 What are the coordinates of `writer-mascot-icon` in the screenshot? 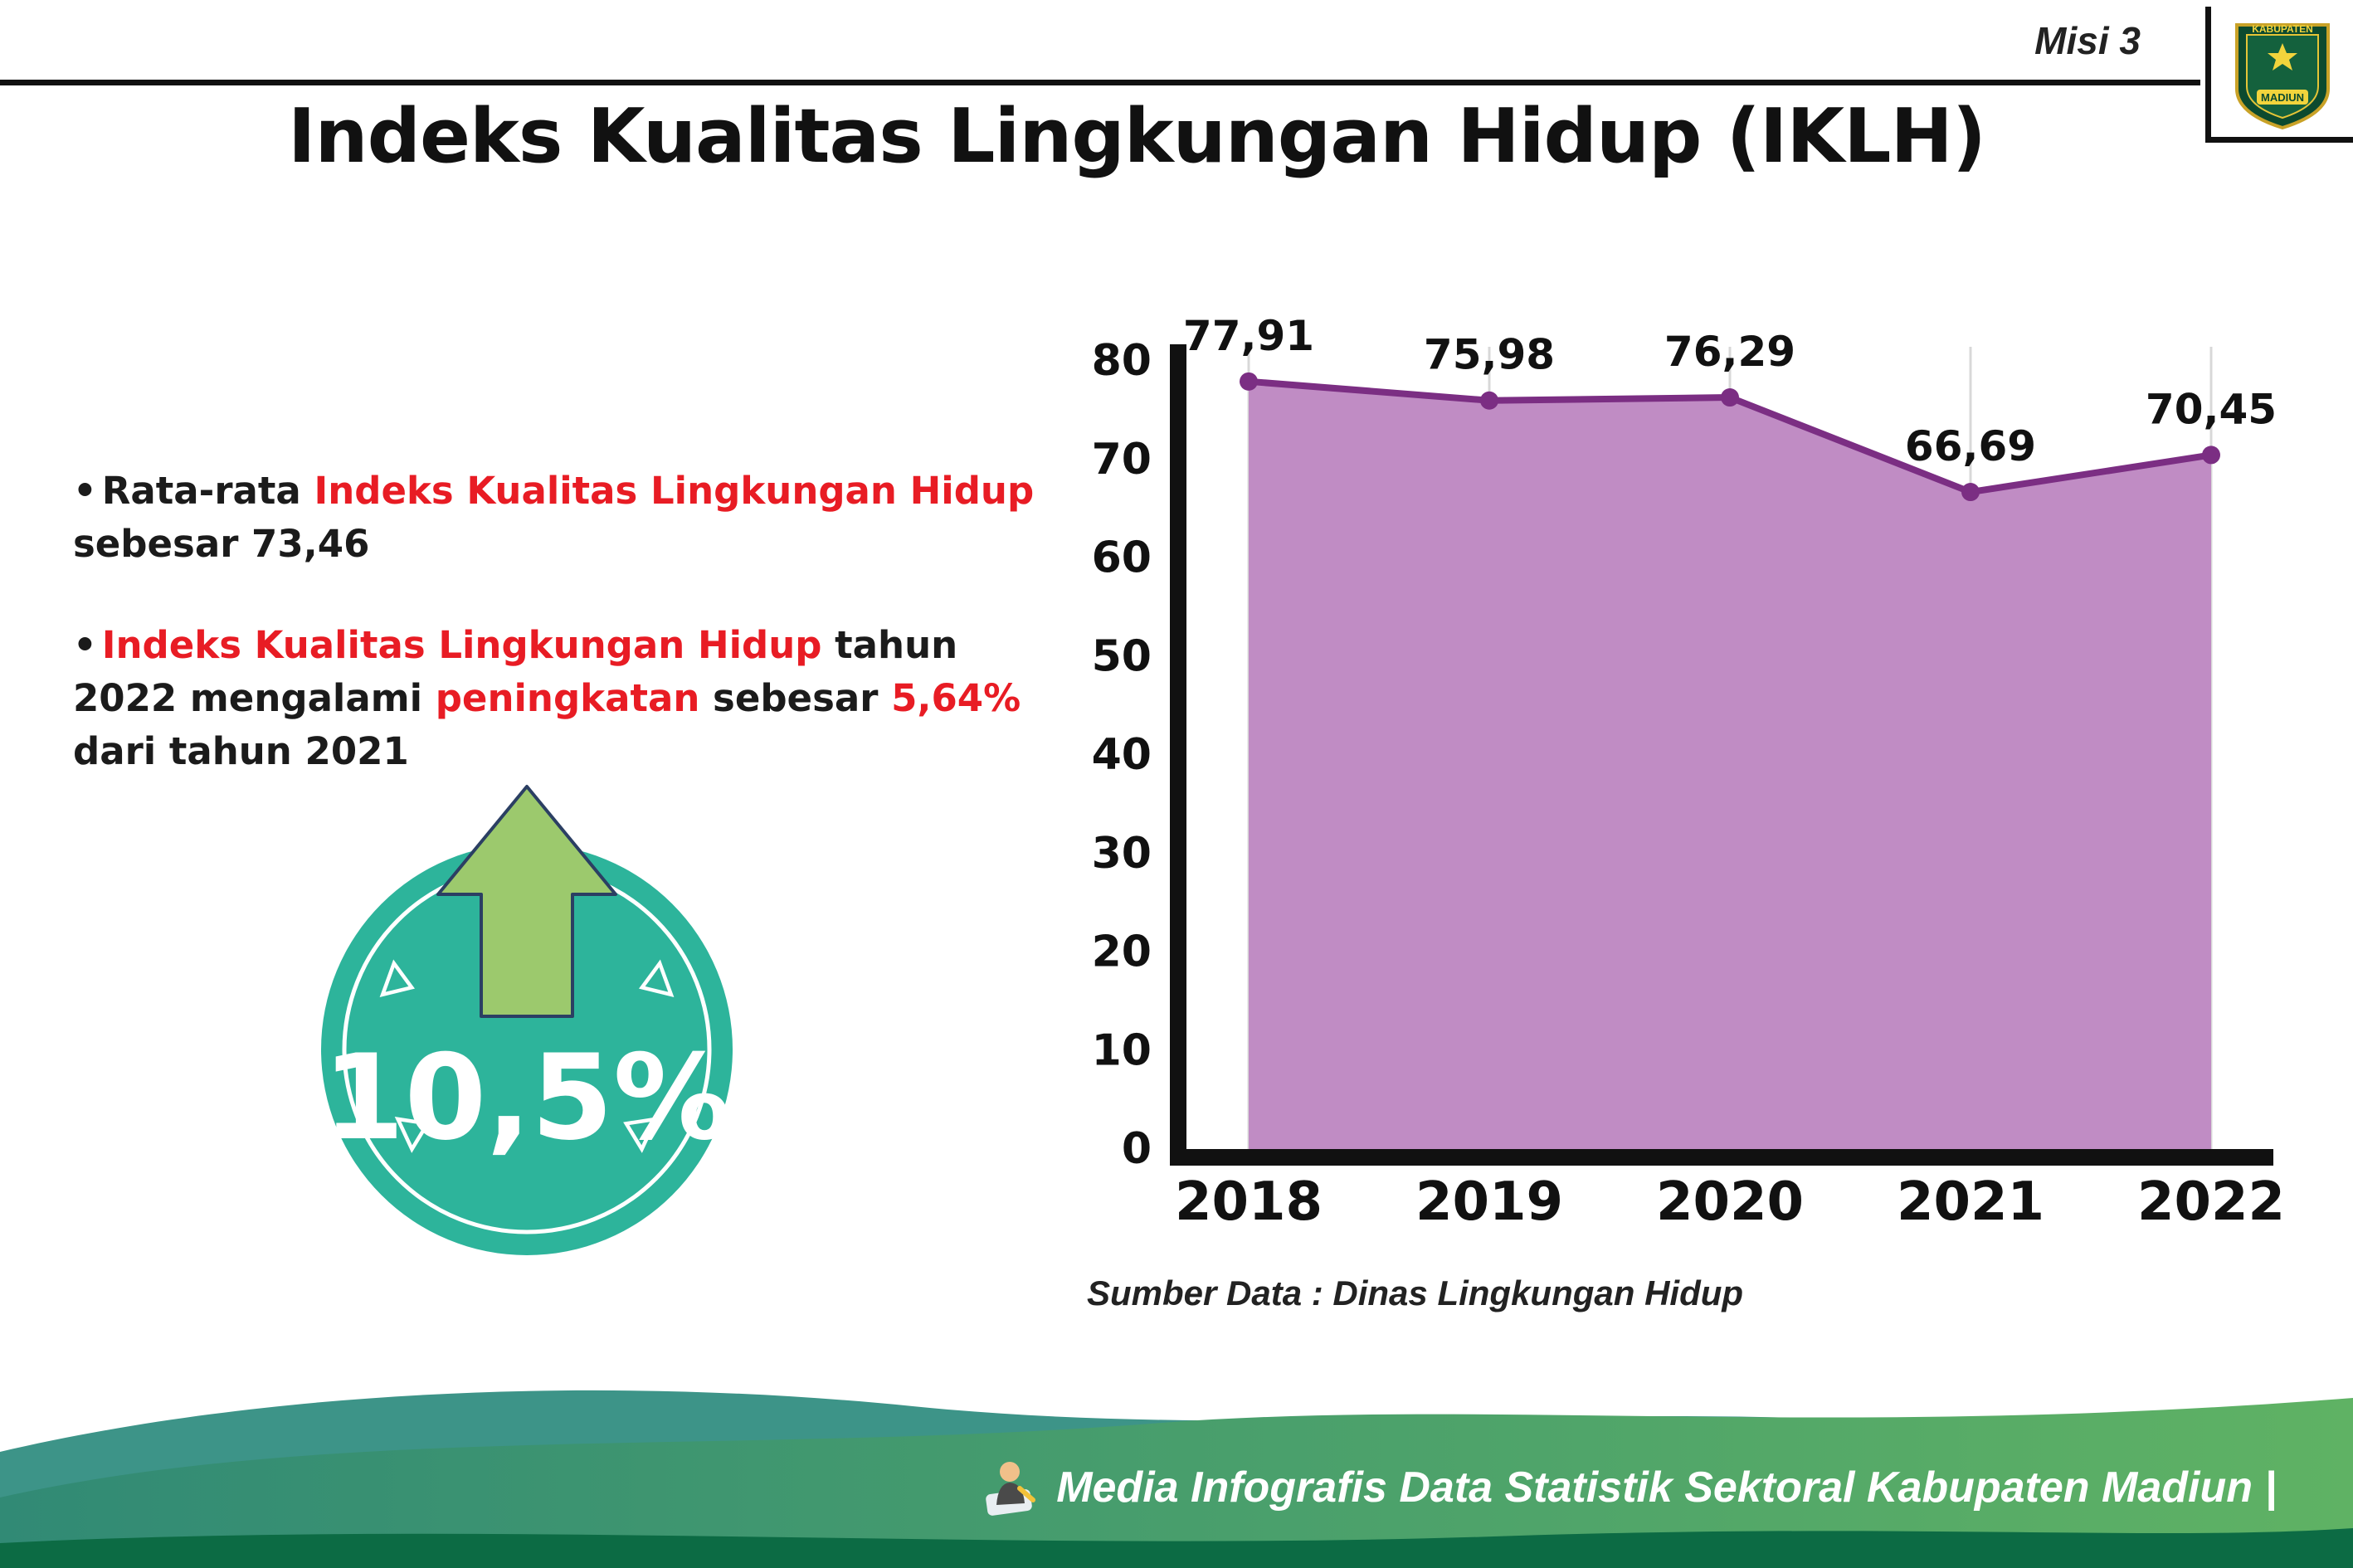 It's located at (1011, 1489).